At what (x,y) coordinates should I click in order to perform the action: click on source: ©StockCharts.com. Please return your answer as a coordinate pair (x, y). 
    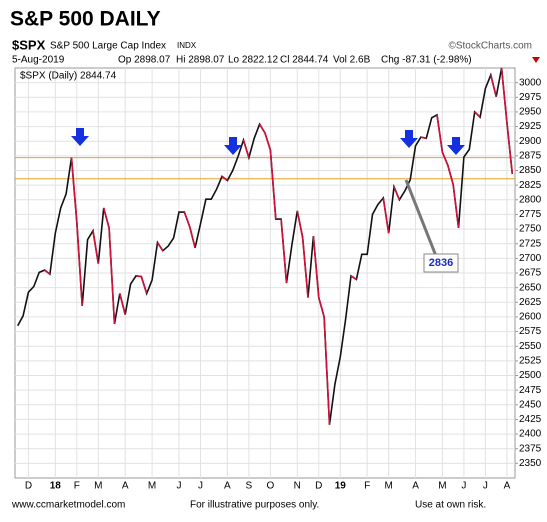
    Looking at the image, I should click on (490, 46).